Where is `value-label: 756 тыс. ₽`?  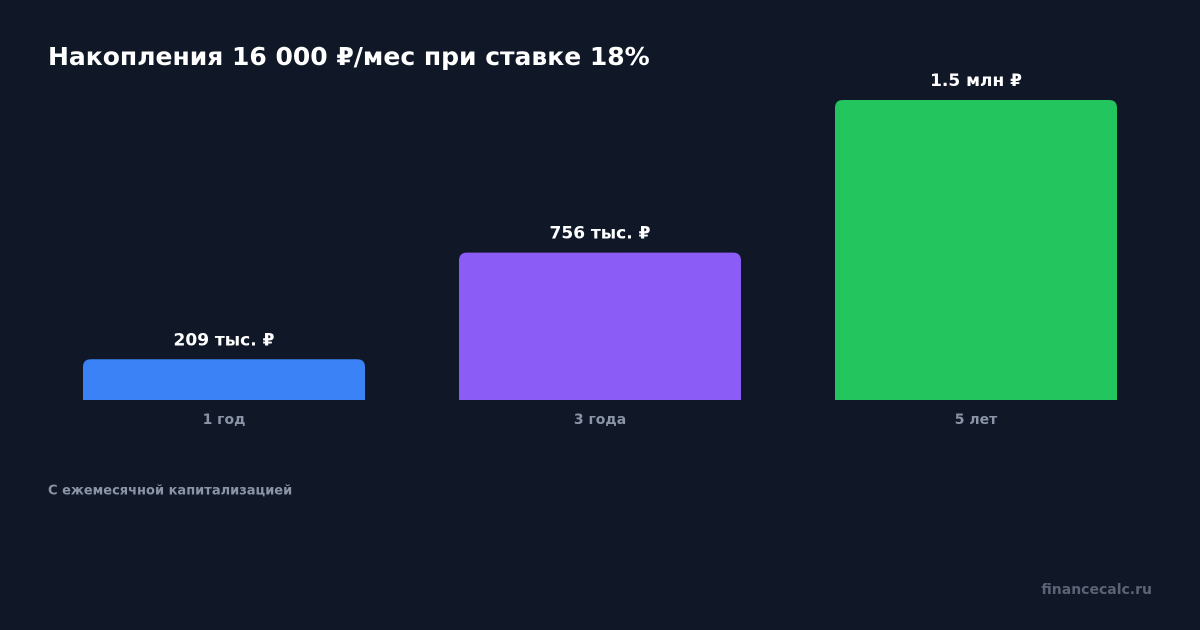
value-label: 756 тыс. ₽ is located at coordinates (600, 234).